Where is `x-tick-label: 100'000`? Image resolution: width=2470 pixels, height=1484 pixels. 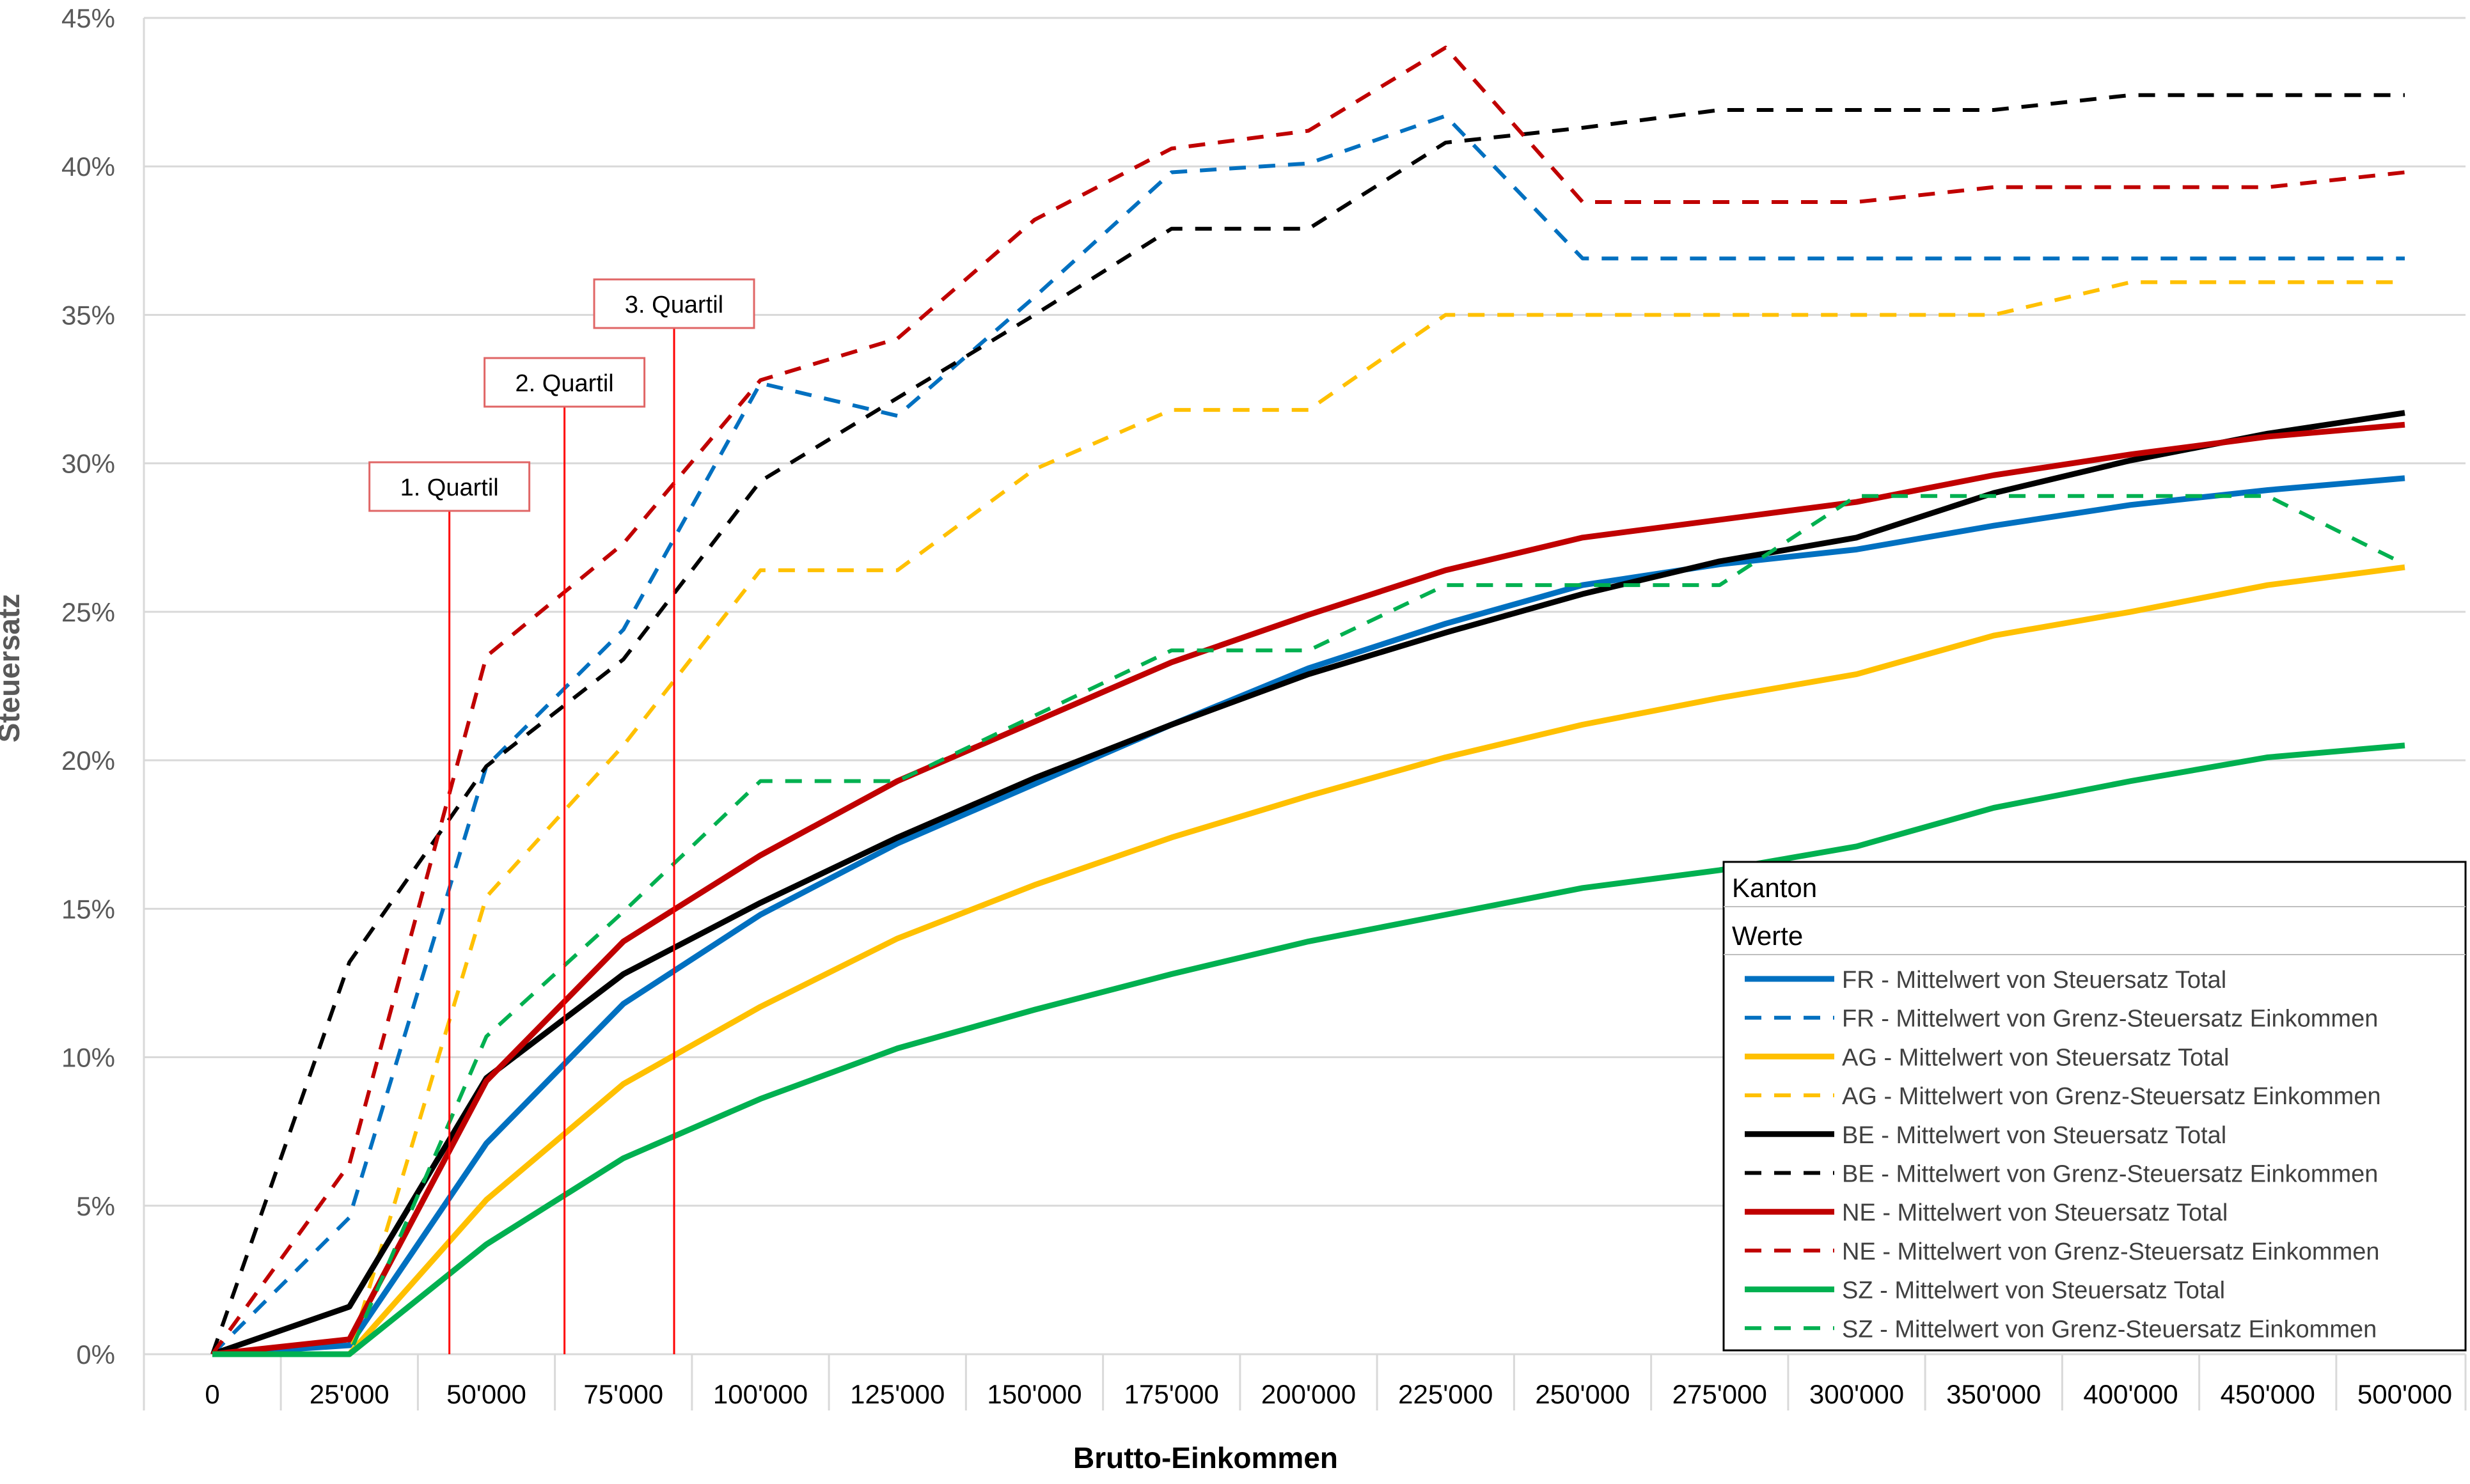 x-tick-label: 100'000 is located at coordinates (760, 1394).